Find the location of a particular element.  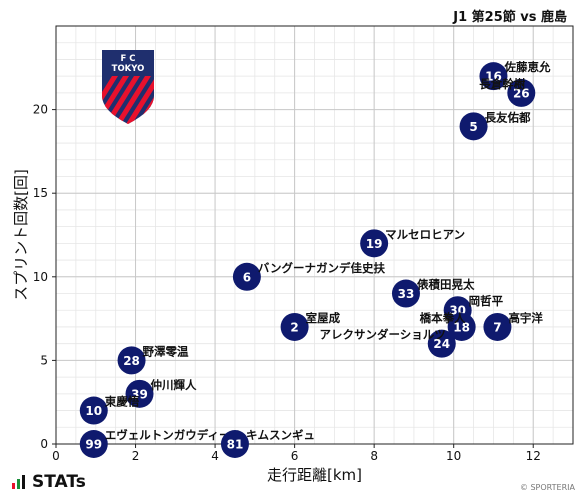

player-name-label: 俵積田晃太 is located at coordinates (446, 285).